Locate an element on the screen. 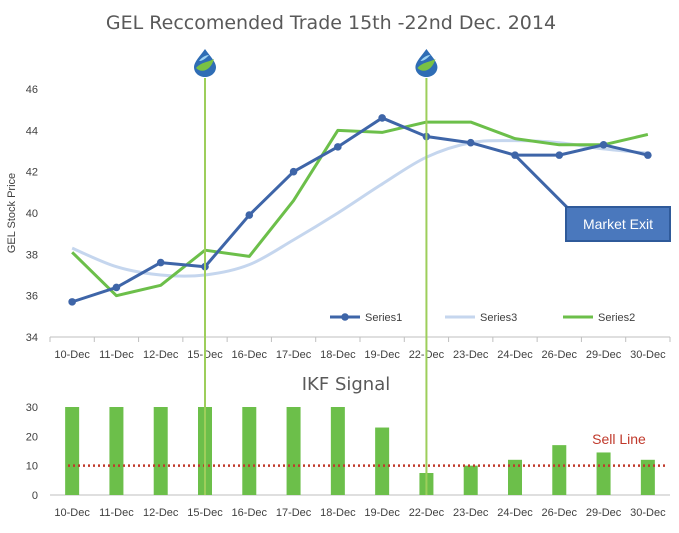  signal-x-tick-label: 18-Dec is located at coordinates (338, 513).